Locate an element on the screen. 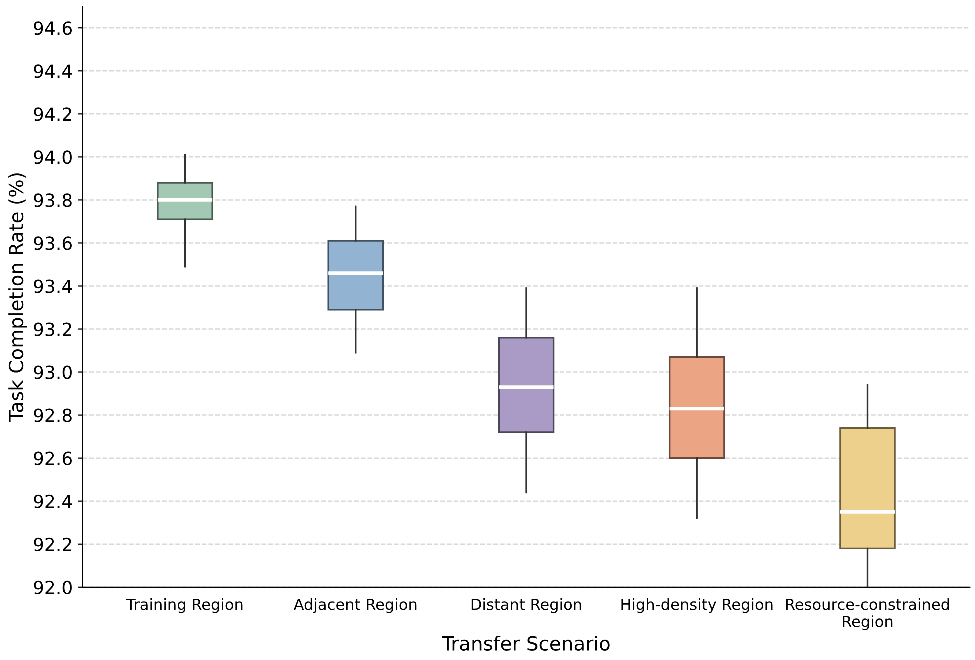 This screenshot has width=975, height=660. y-tick-label: 94.0 is located at coordinates (53, 157).